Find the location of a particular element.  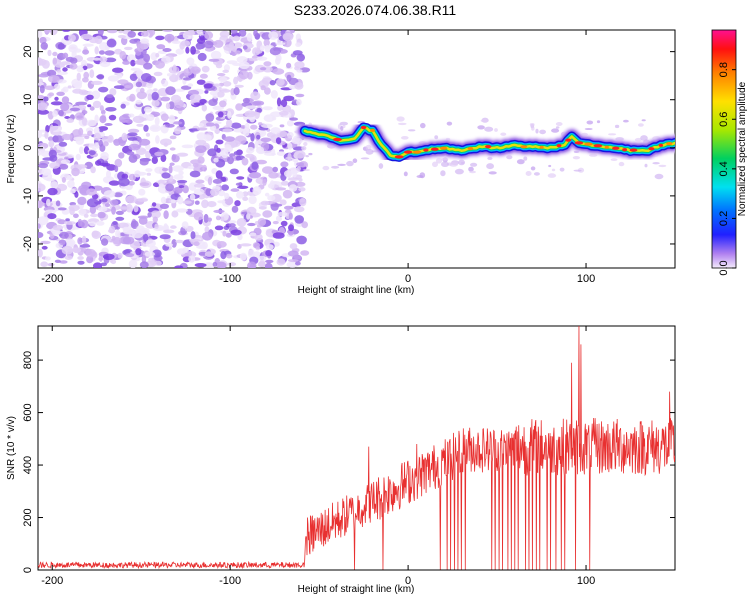

colorbar-tick-label: 0.6 is located at coordinates (724, 119).